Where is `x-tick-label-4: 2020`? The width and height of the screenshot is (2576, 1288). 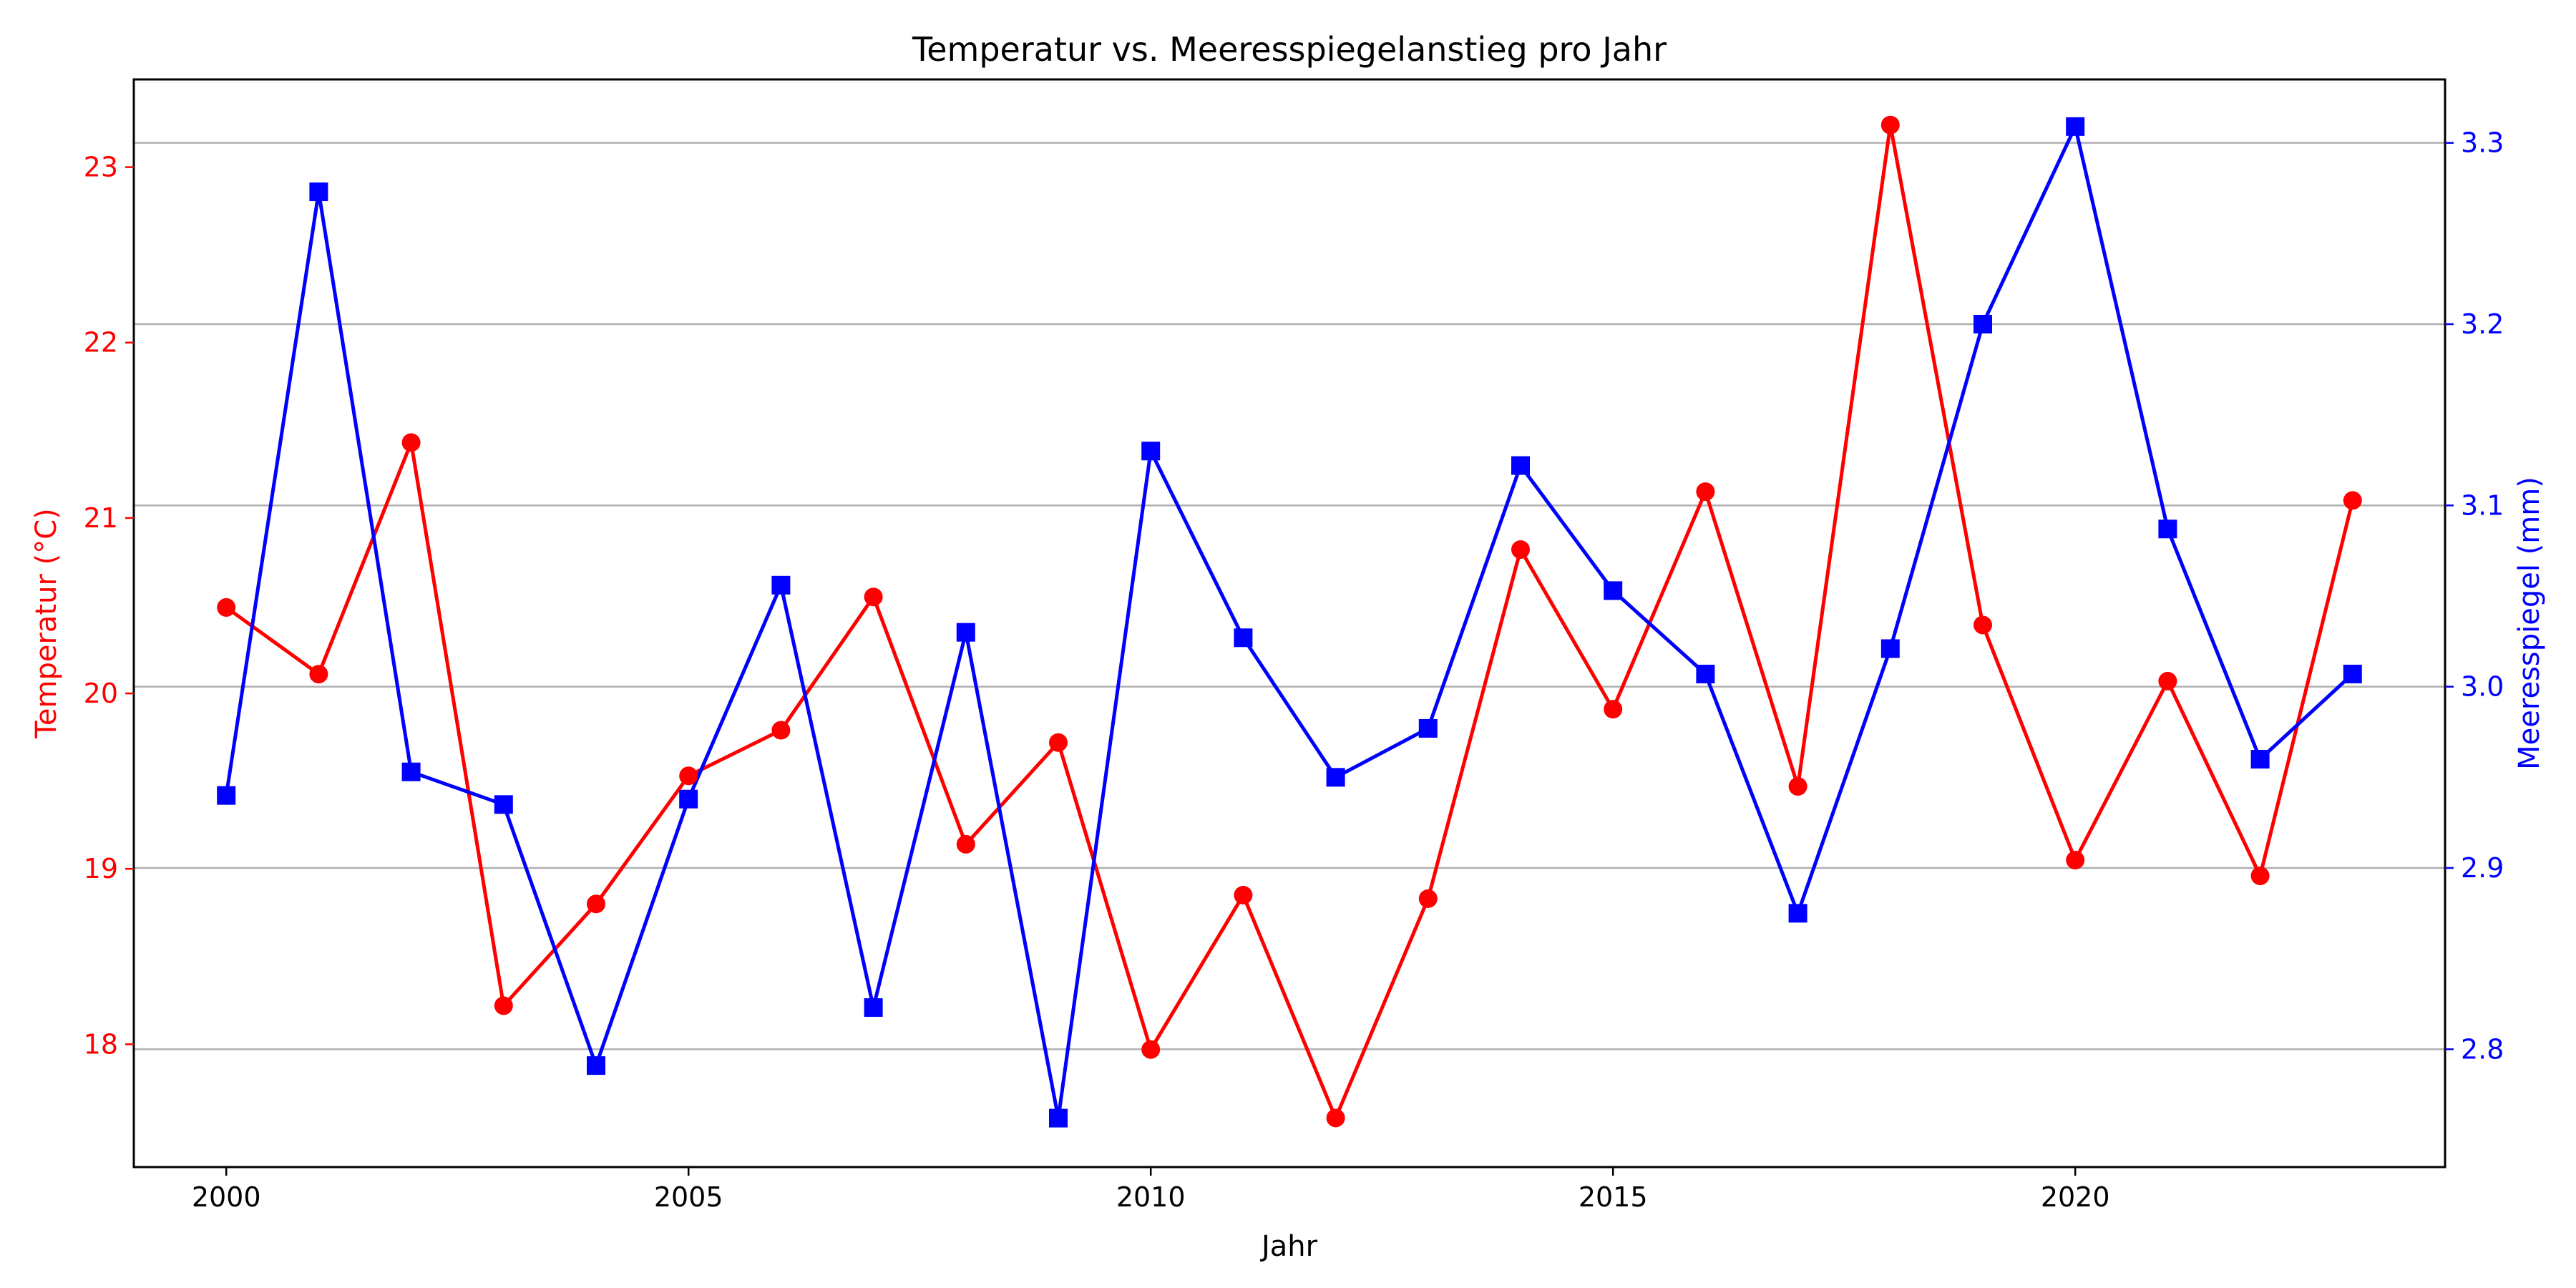
x-tick-label-4: 2020 is located at coordinates (2075, 1197).